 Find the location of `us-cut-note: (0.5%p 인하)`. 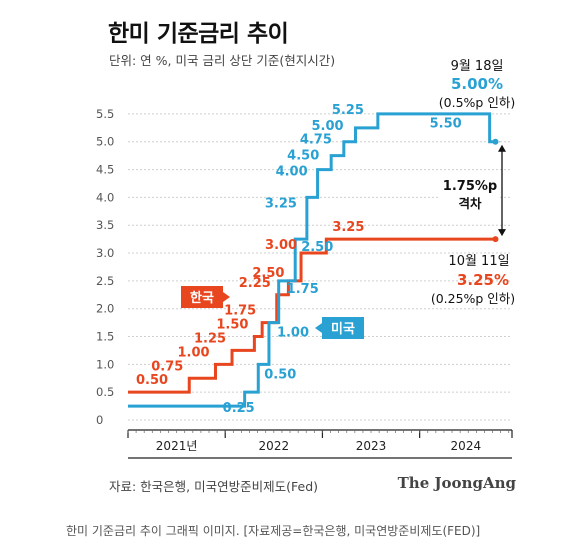

us-cut-note: (0.5%p 인하) is located at coordinates (477, 102).